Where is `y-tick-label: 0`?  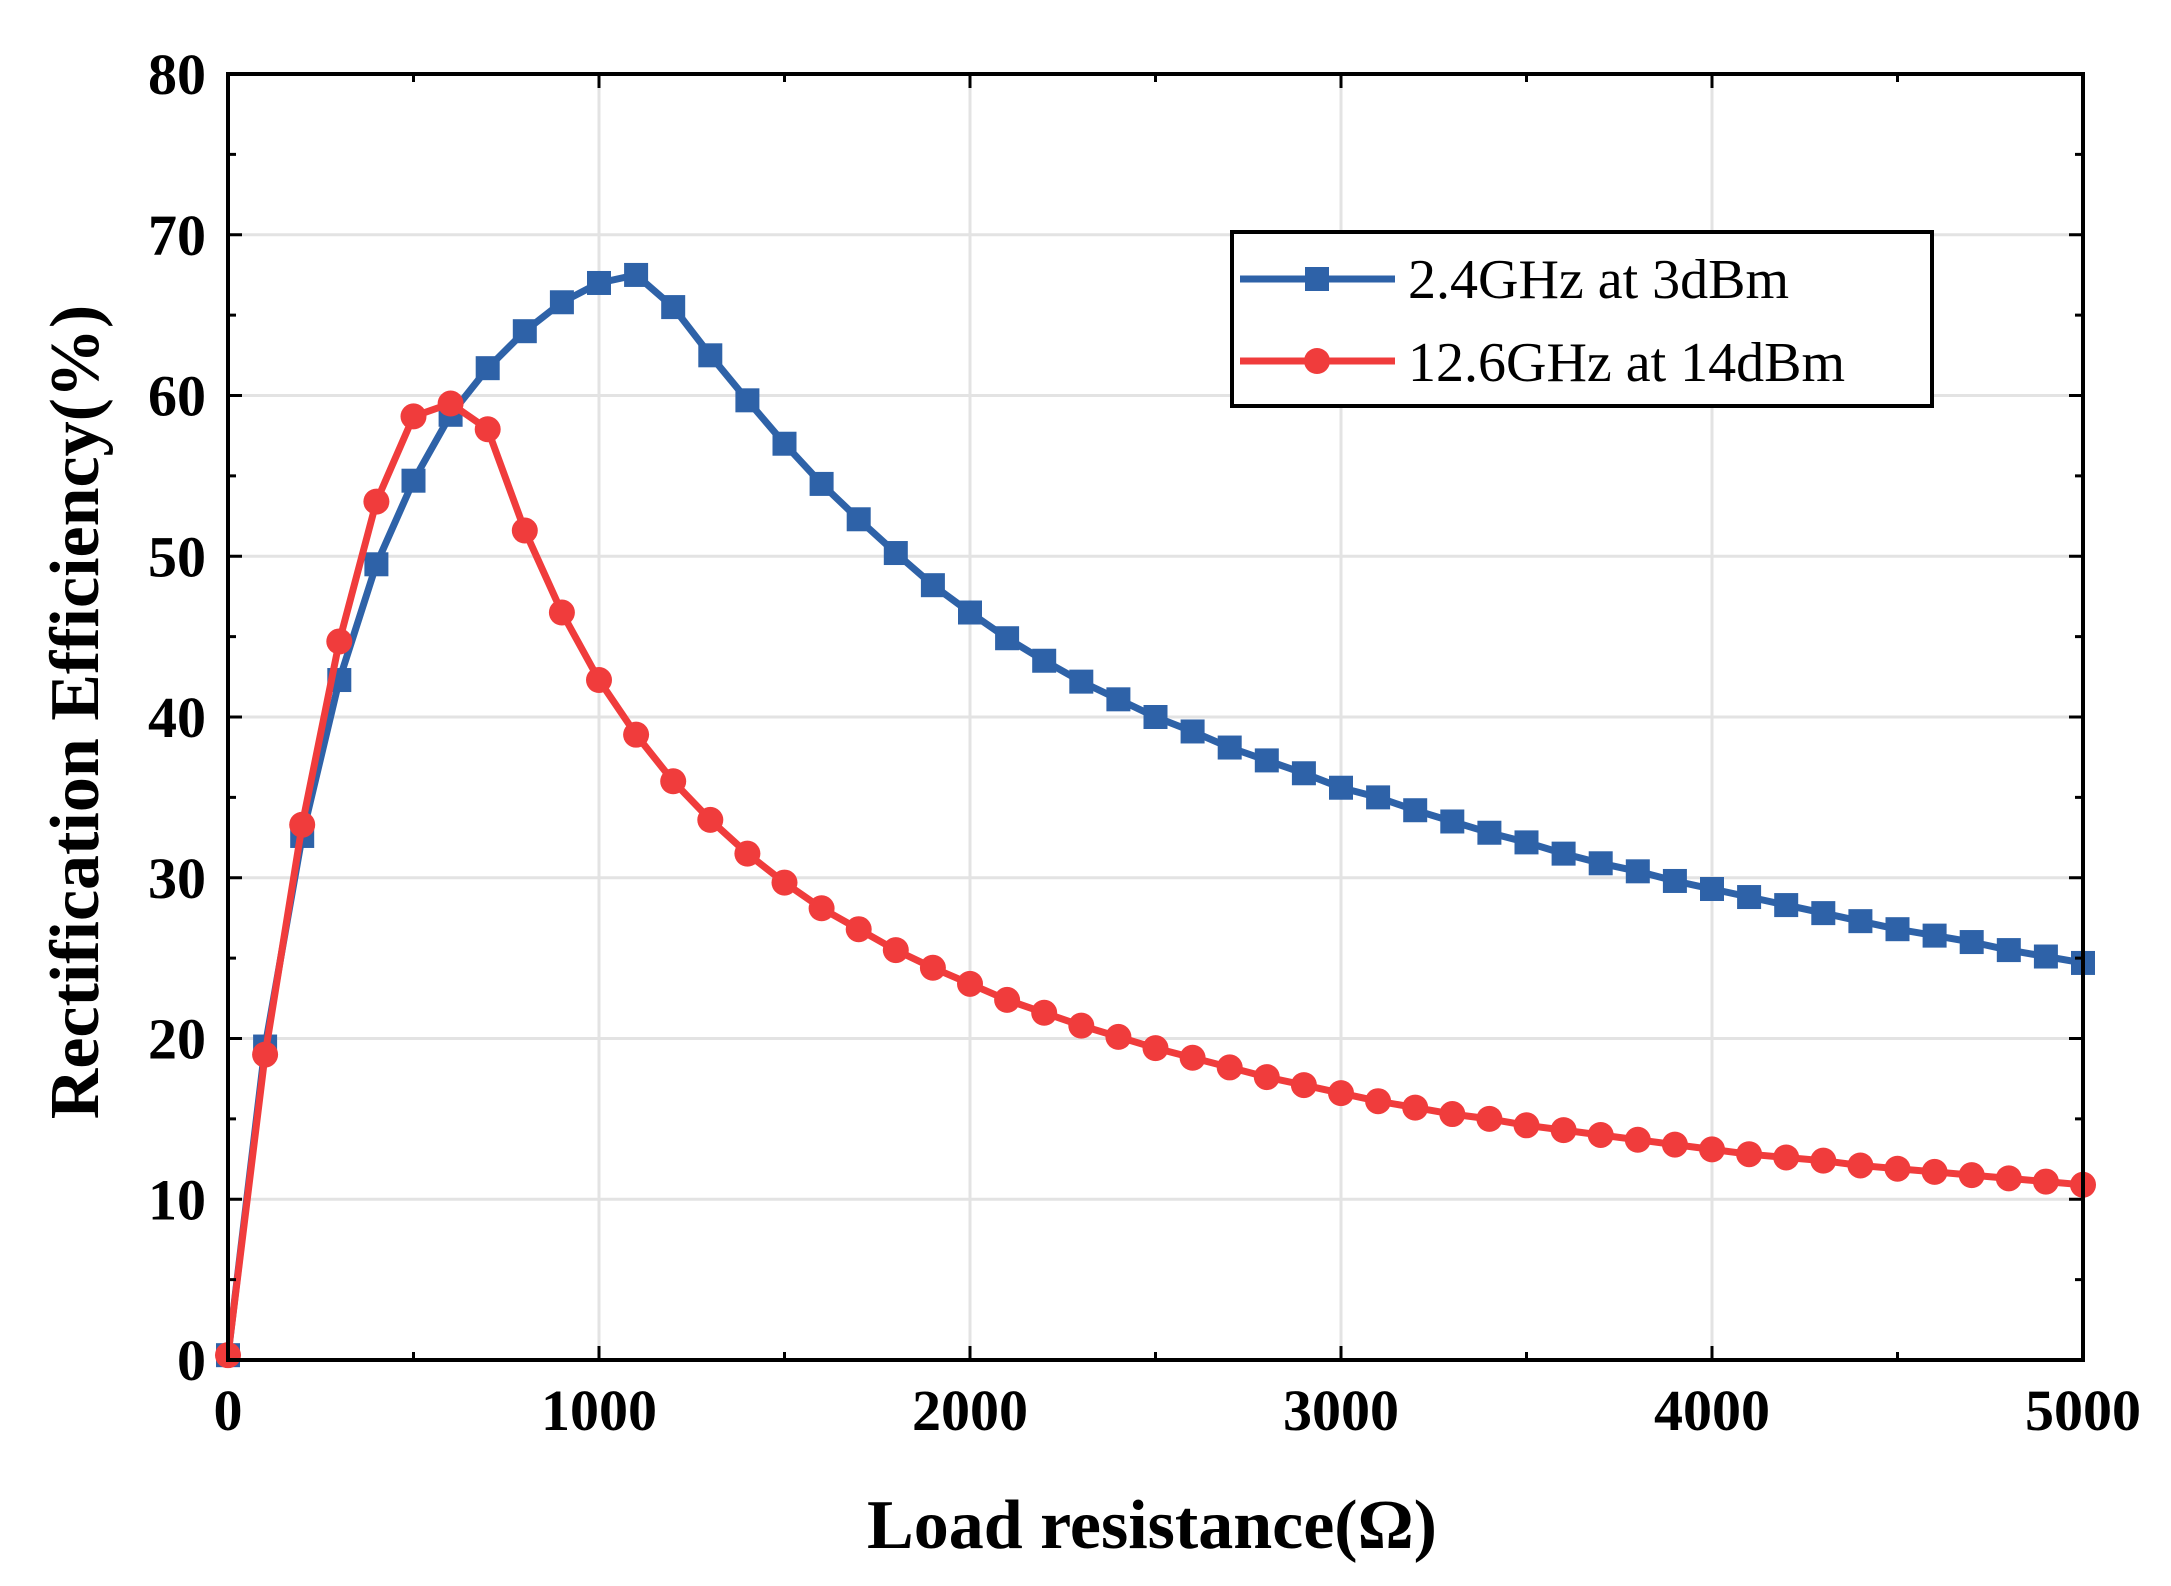
y-tick-label: 0 is located at coordinates (191, 1360).